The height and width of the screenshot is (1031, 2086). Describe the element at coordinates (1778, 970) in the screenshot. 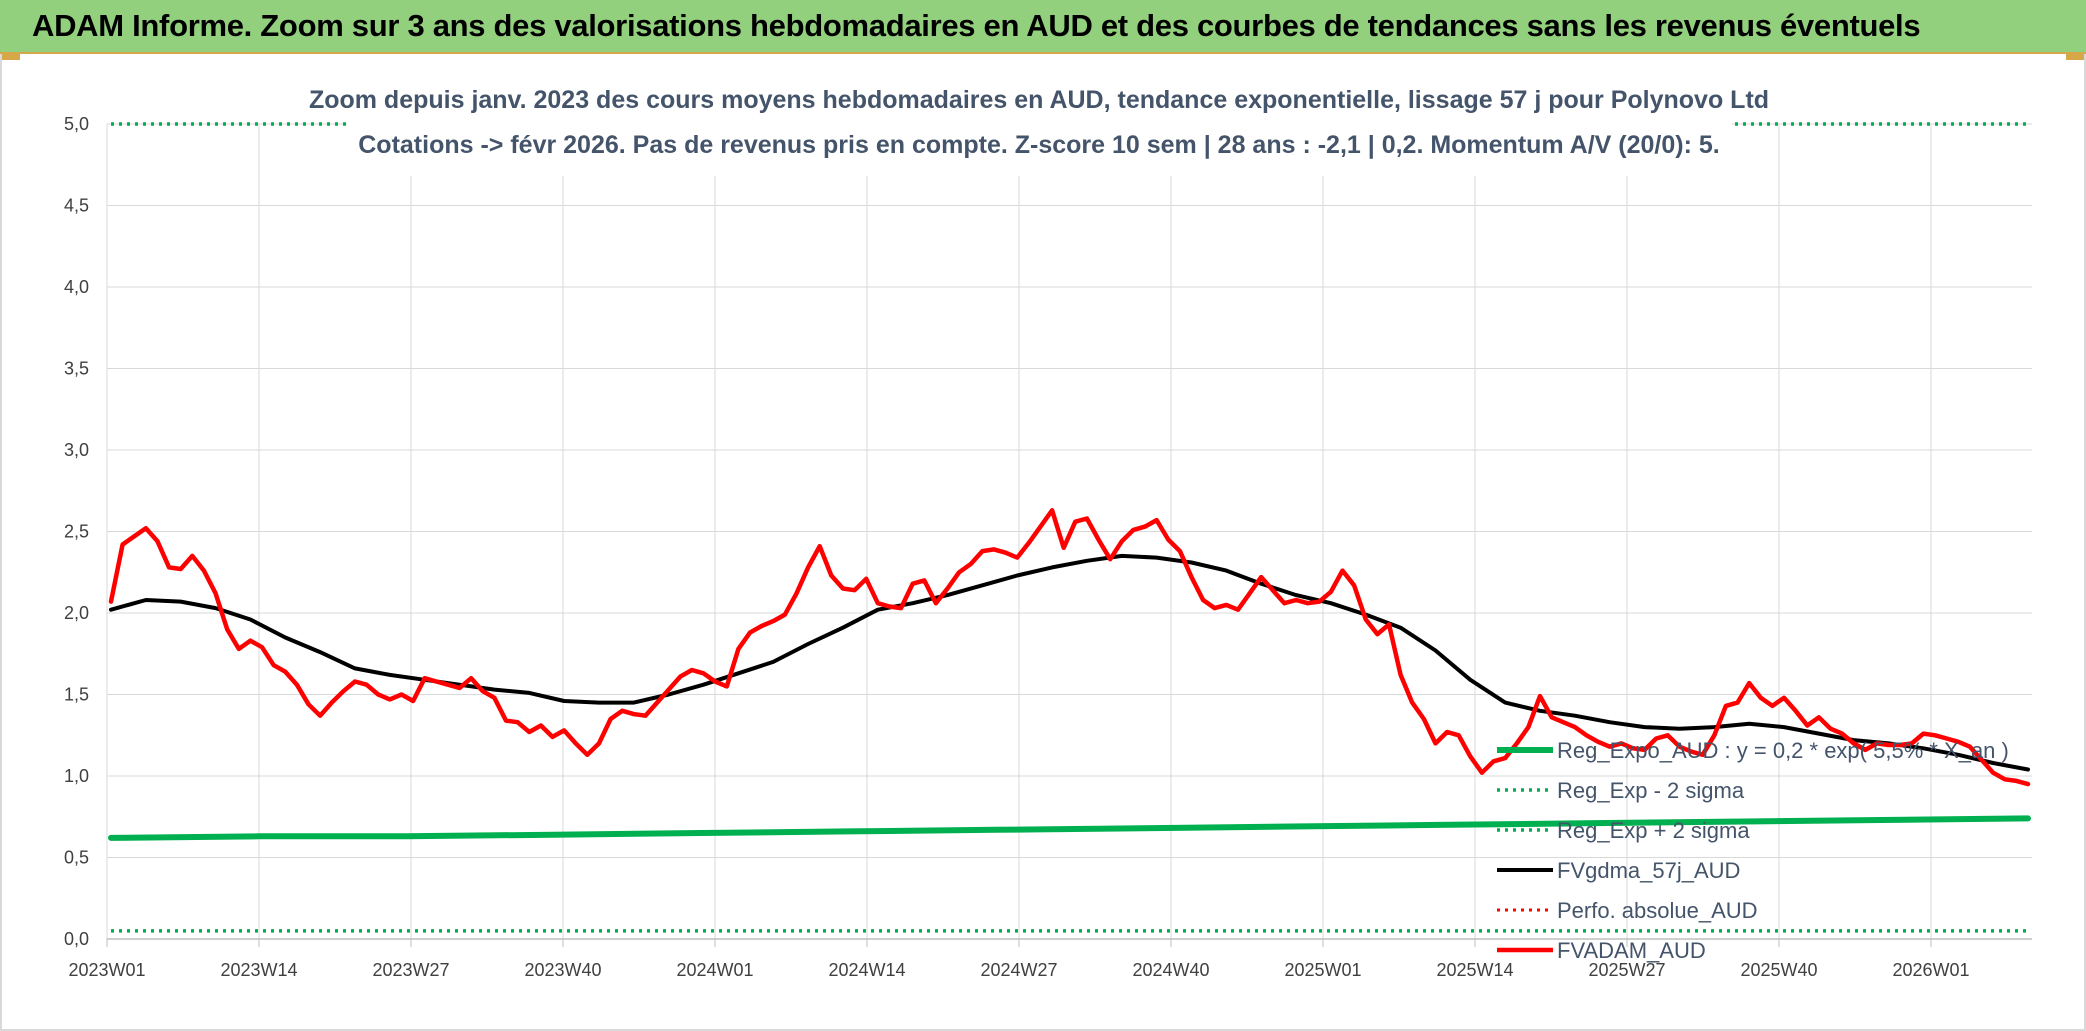

I see `x-tick-label: 2025W40` at that location.